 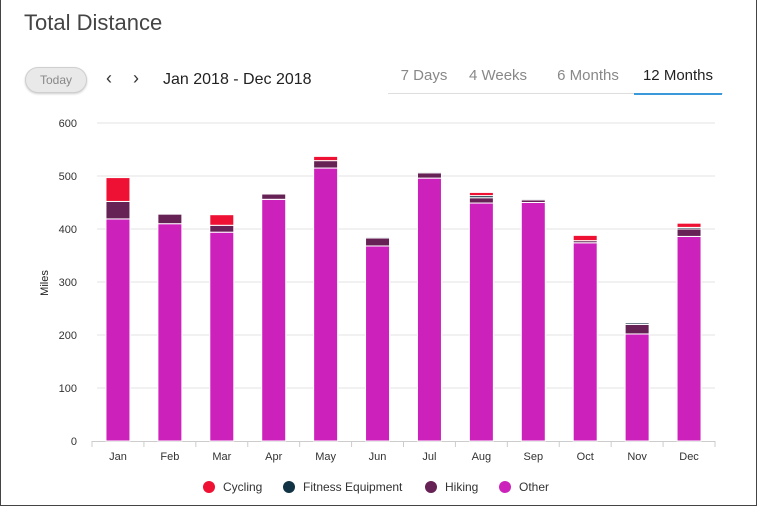 I want to click on cycling-dot-icon, so click(x=209, y=487).